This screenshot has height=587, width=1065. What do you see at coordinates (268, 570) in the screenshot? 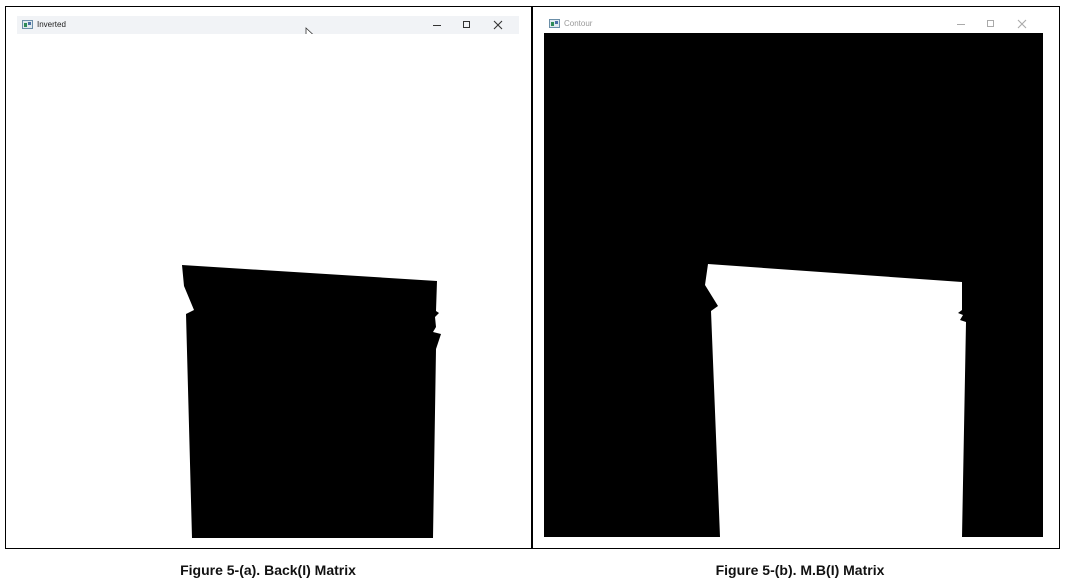
I see `figure-caption-a: Figure 5-(a). Back(I) Matrix` at bounding box center [268, 570].